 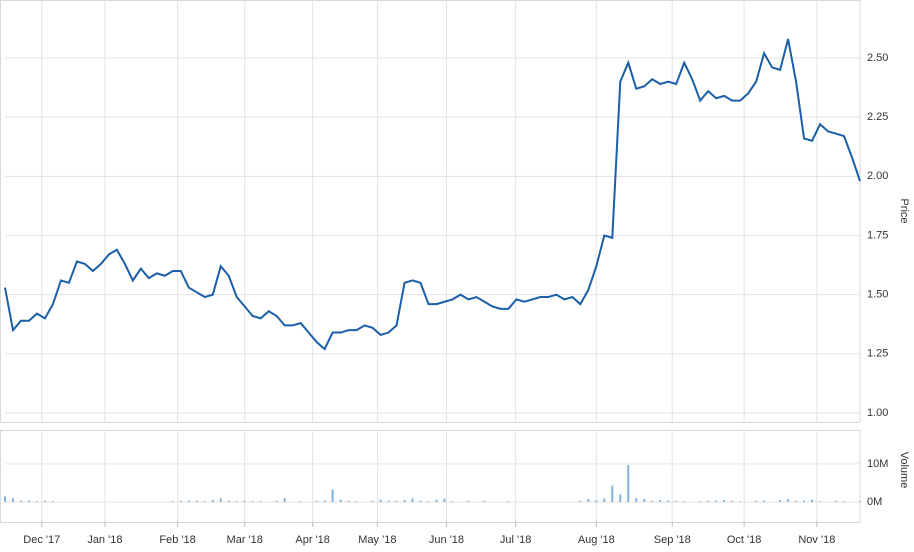 What do you see at coordinates (245, 540) in the screenshot?
I see `x-tick-label: Mar '18` at bounding box center [245, 540].